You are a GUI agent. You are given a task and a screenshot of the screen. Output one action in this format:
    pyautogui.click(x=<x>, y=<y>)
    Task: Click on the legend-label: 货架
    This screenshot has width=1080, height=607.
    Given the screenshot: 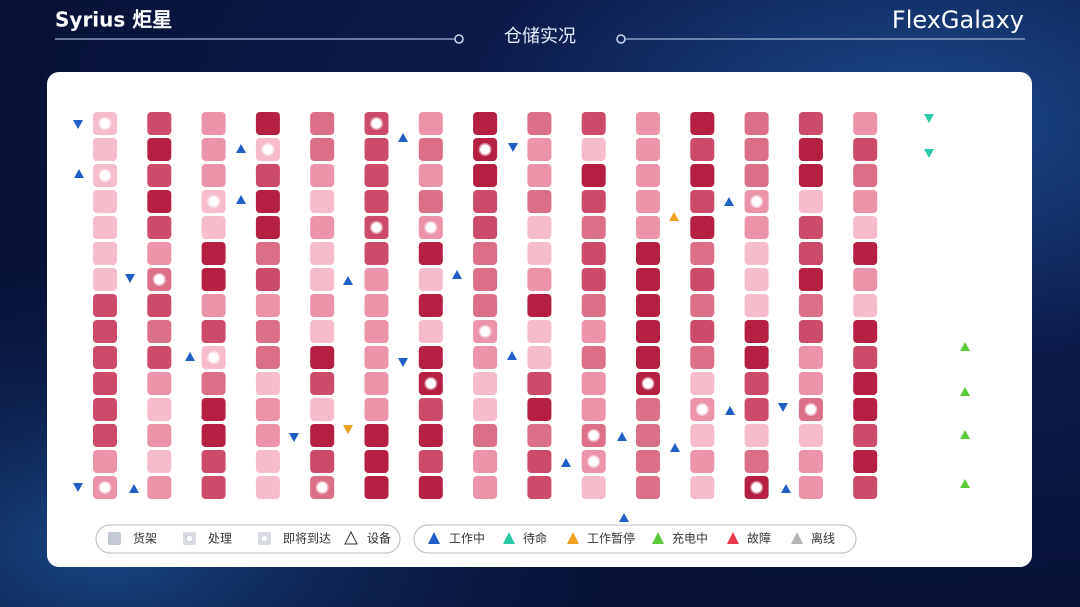 What is the action you would take?
    pyautogui.click(x=145, y=538)
    